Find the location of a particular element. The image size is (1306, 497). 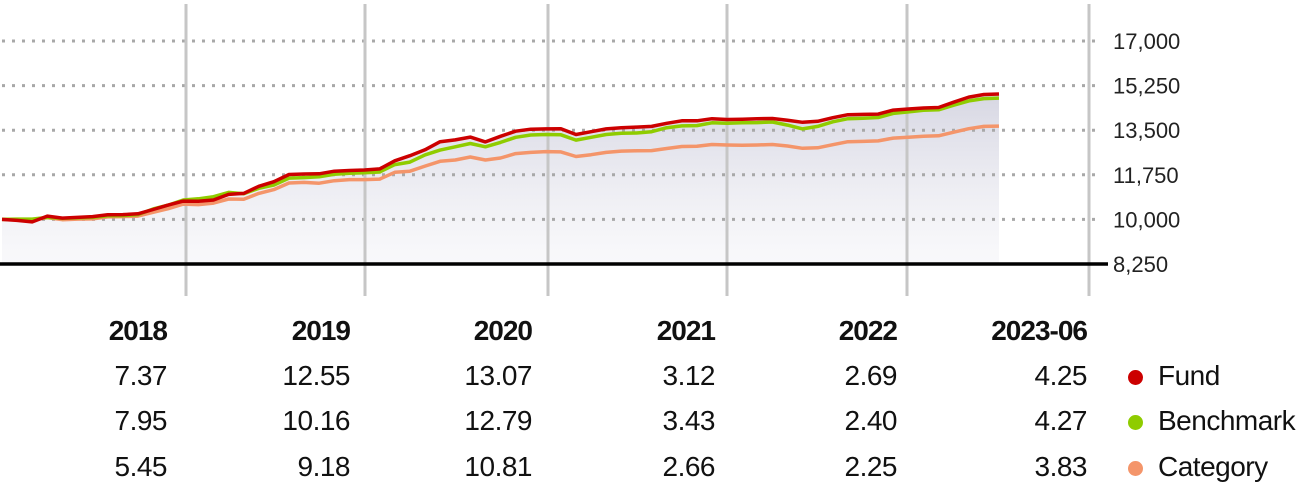

benchmark-return-cell: 7.95 is located at coordinates (141, 420).